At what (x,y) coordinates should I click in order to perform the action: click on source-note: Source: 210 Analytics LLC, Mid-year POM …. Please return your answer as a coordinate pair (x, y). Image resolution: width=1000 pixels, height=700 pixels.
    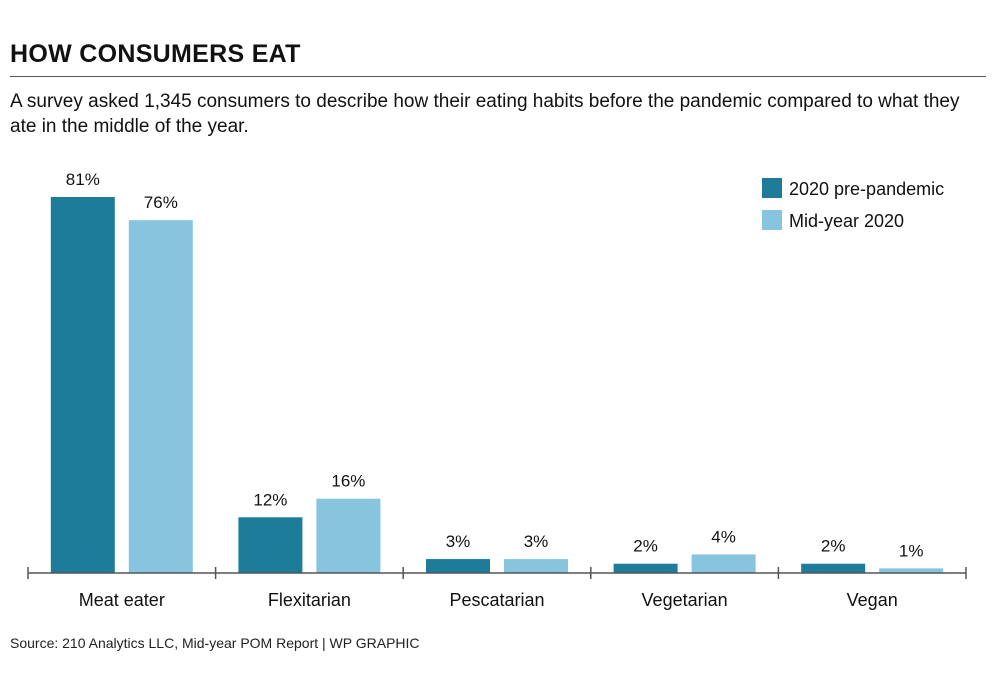
    Looking at the image, I should click on (215, 643).